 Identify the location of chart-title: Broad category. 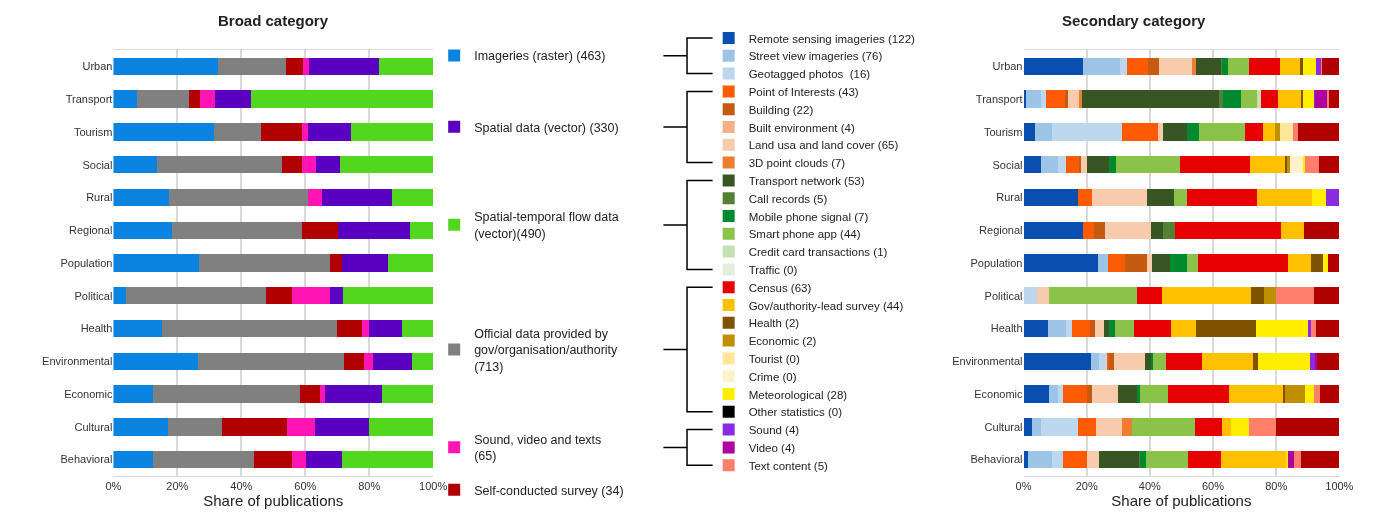
(273, 20).